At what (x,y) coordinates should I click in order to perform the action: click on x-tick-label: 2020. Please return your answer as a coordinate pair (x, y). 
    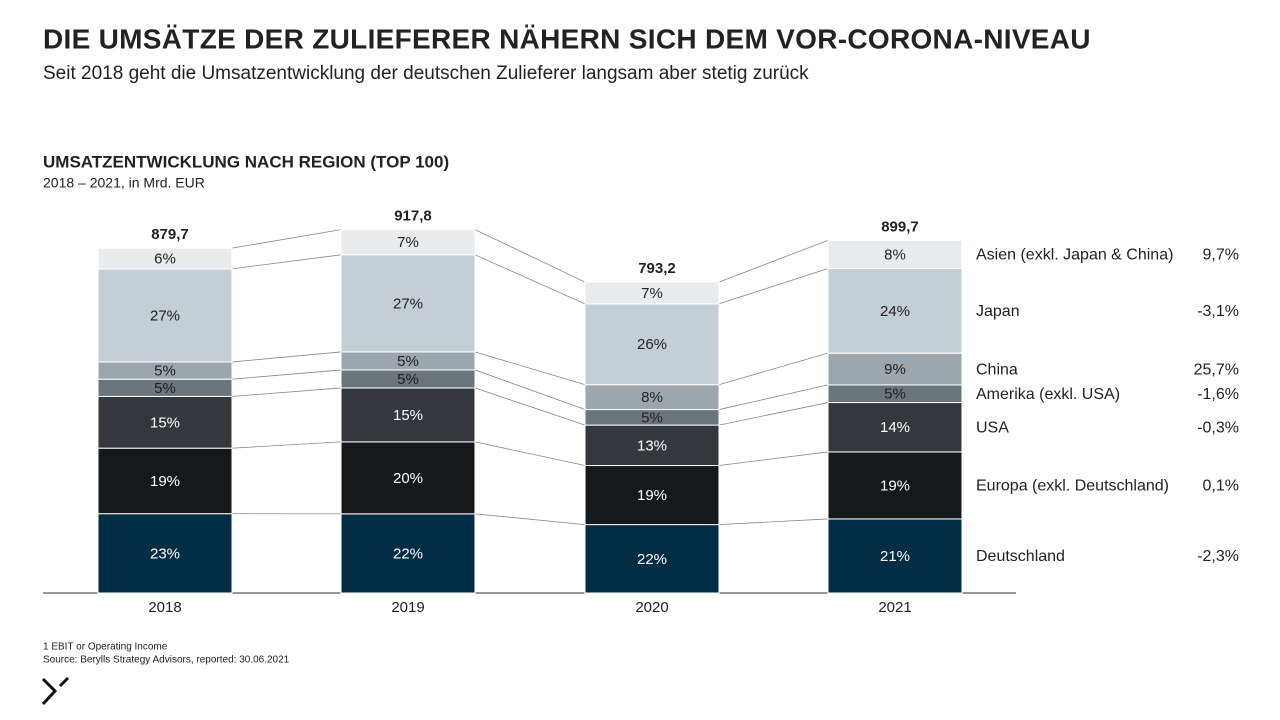
    Looking at the image, I should click on (651, 607).